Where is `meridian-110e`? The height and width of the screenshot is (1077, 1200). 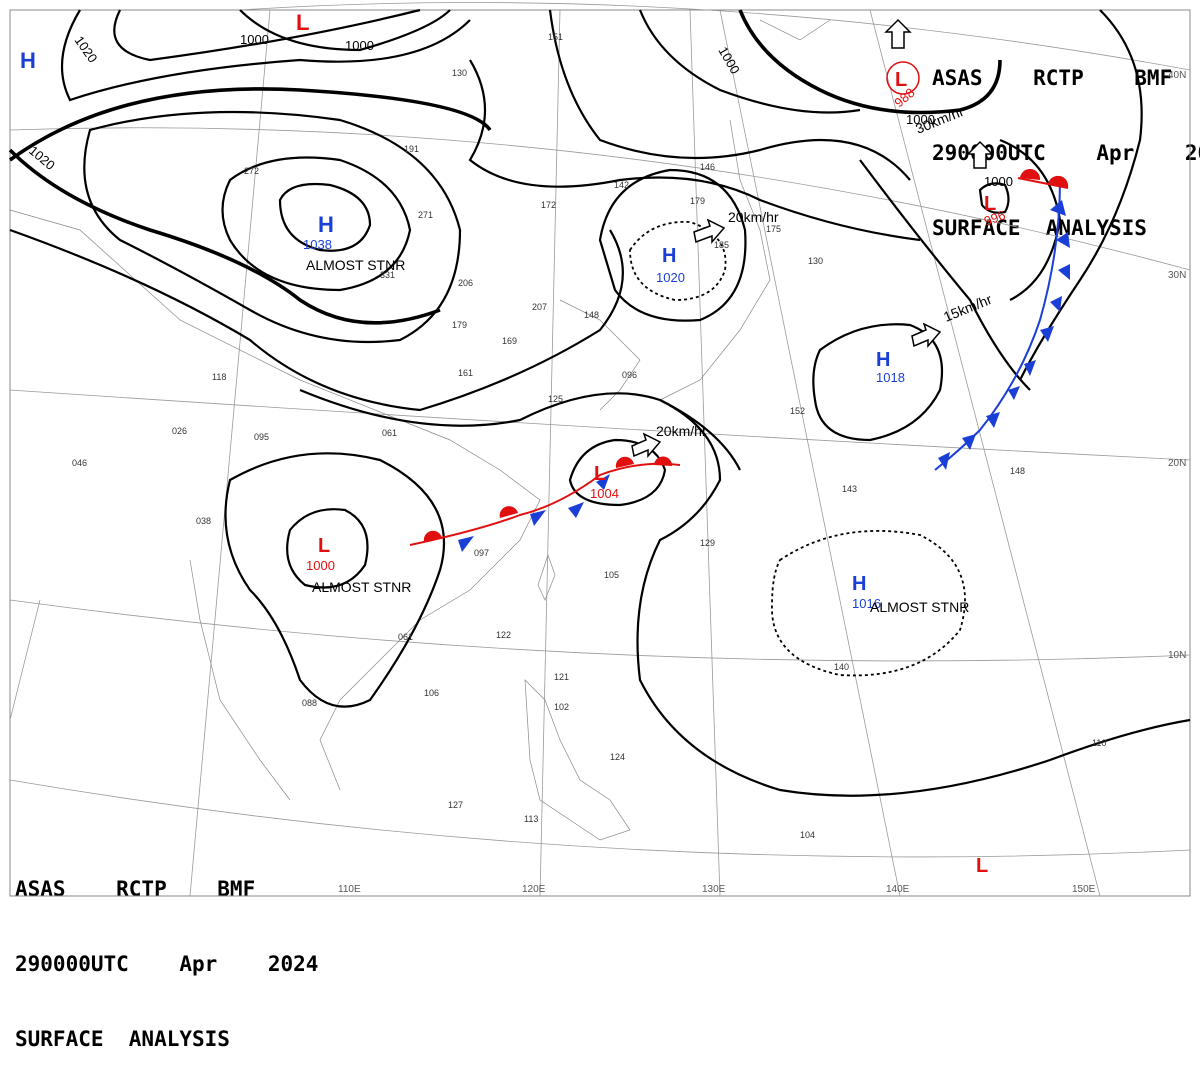 meridian-110e is located at coordinates (230, 453).